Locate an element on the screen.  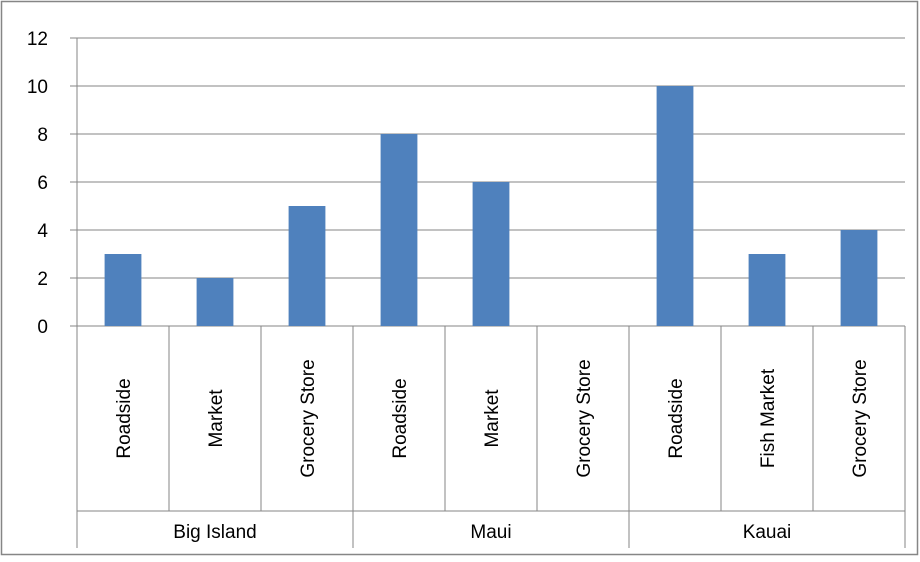
y-tick-label: 4 is located at coordinates (42, 231).